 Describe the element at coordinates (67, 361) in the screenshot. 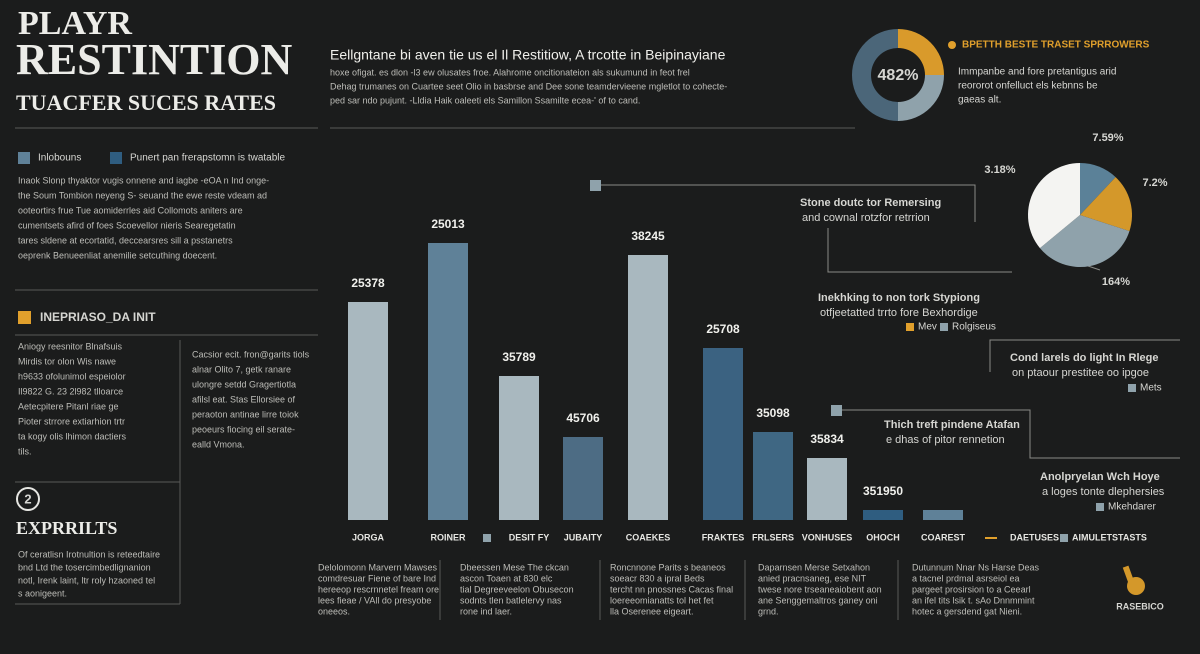

I see `sidebar-text: Mirdis tor olon Wis nawe` at that location.